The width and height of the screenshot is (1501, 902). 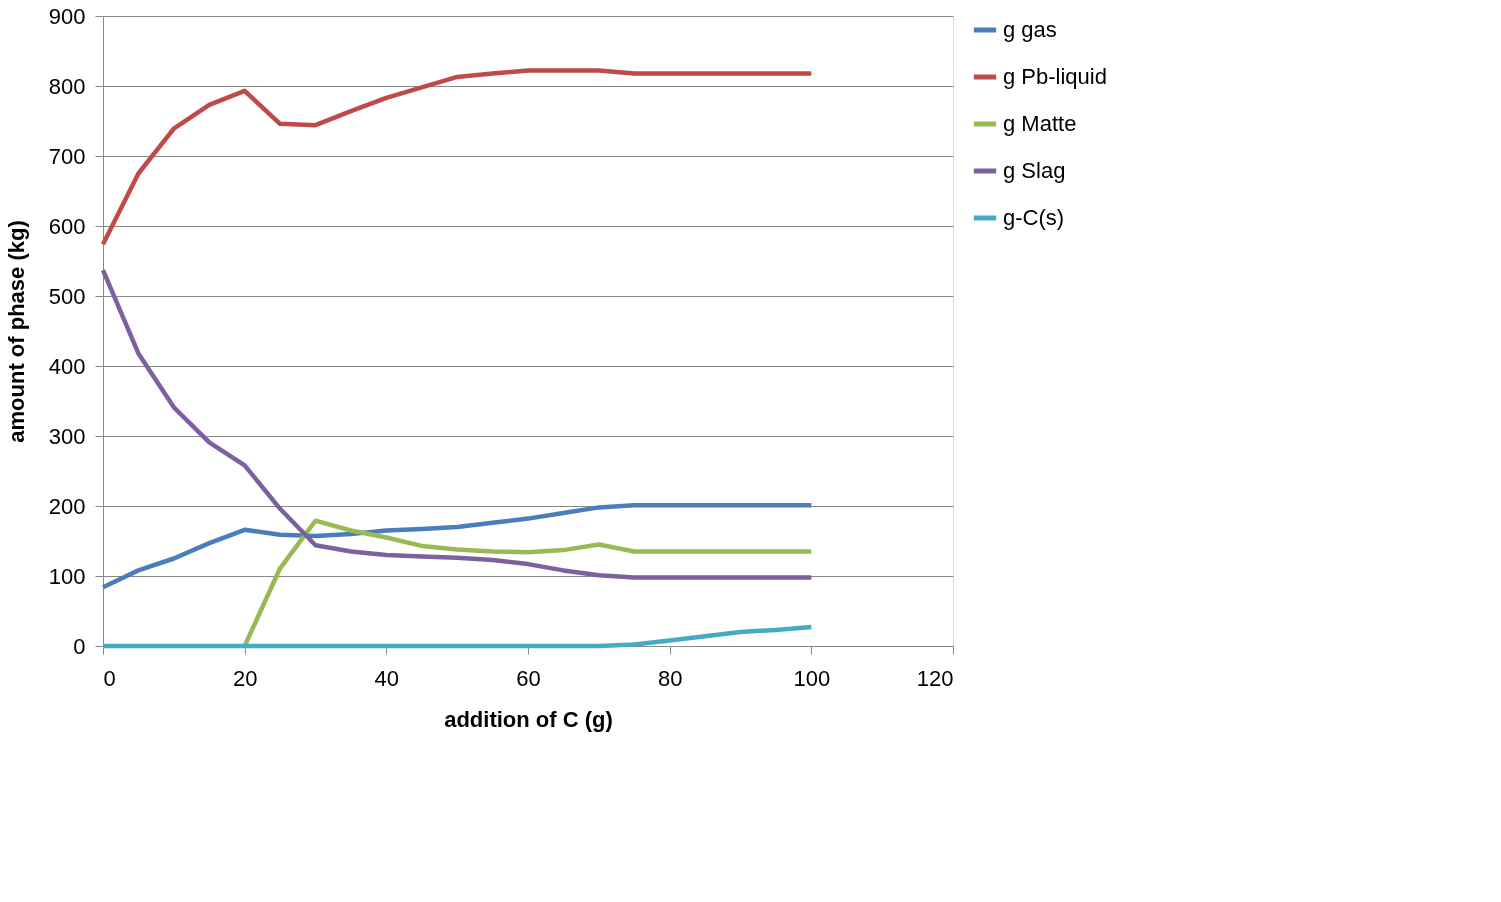 I want to click on legend-label: g Slag, so click(x=1034, y=170).